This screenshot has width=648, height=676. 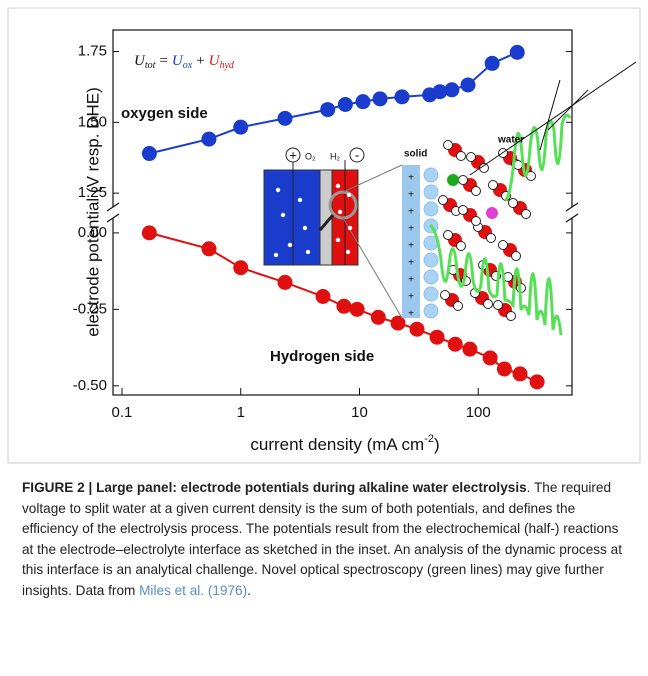 I want to click on gas-label: O₂, so click(x=310, y=156).